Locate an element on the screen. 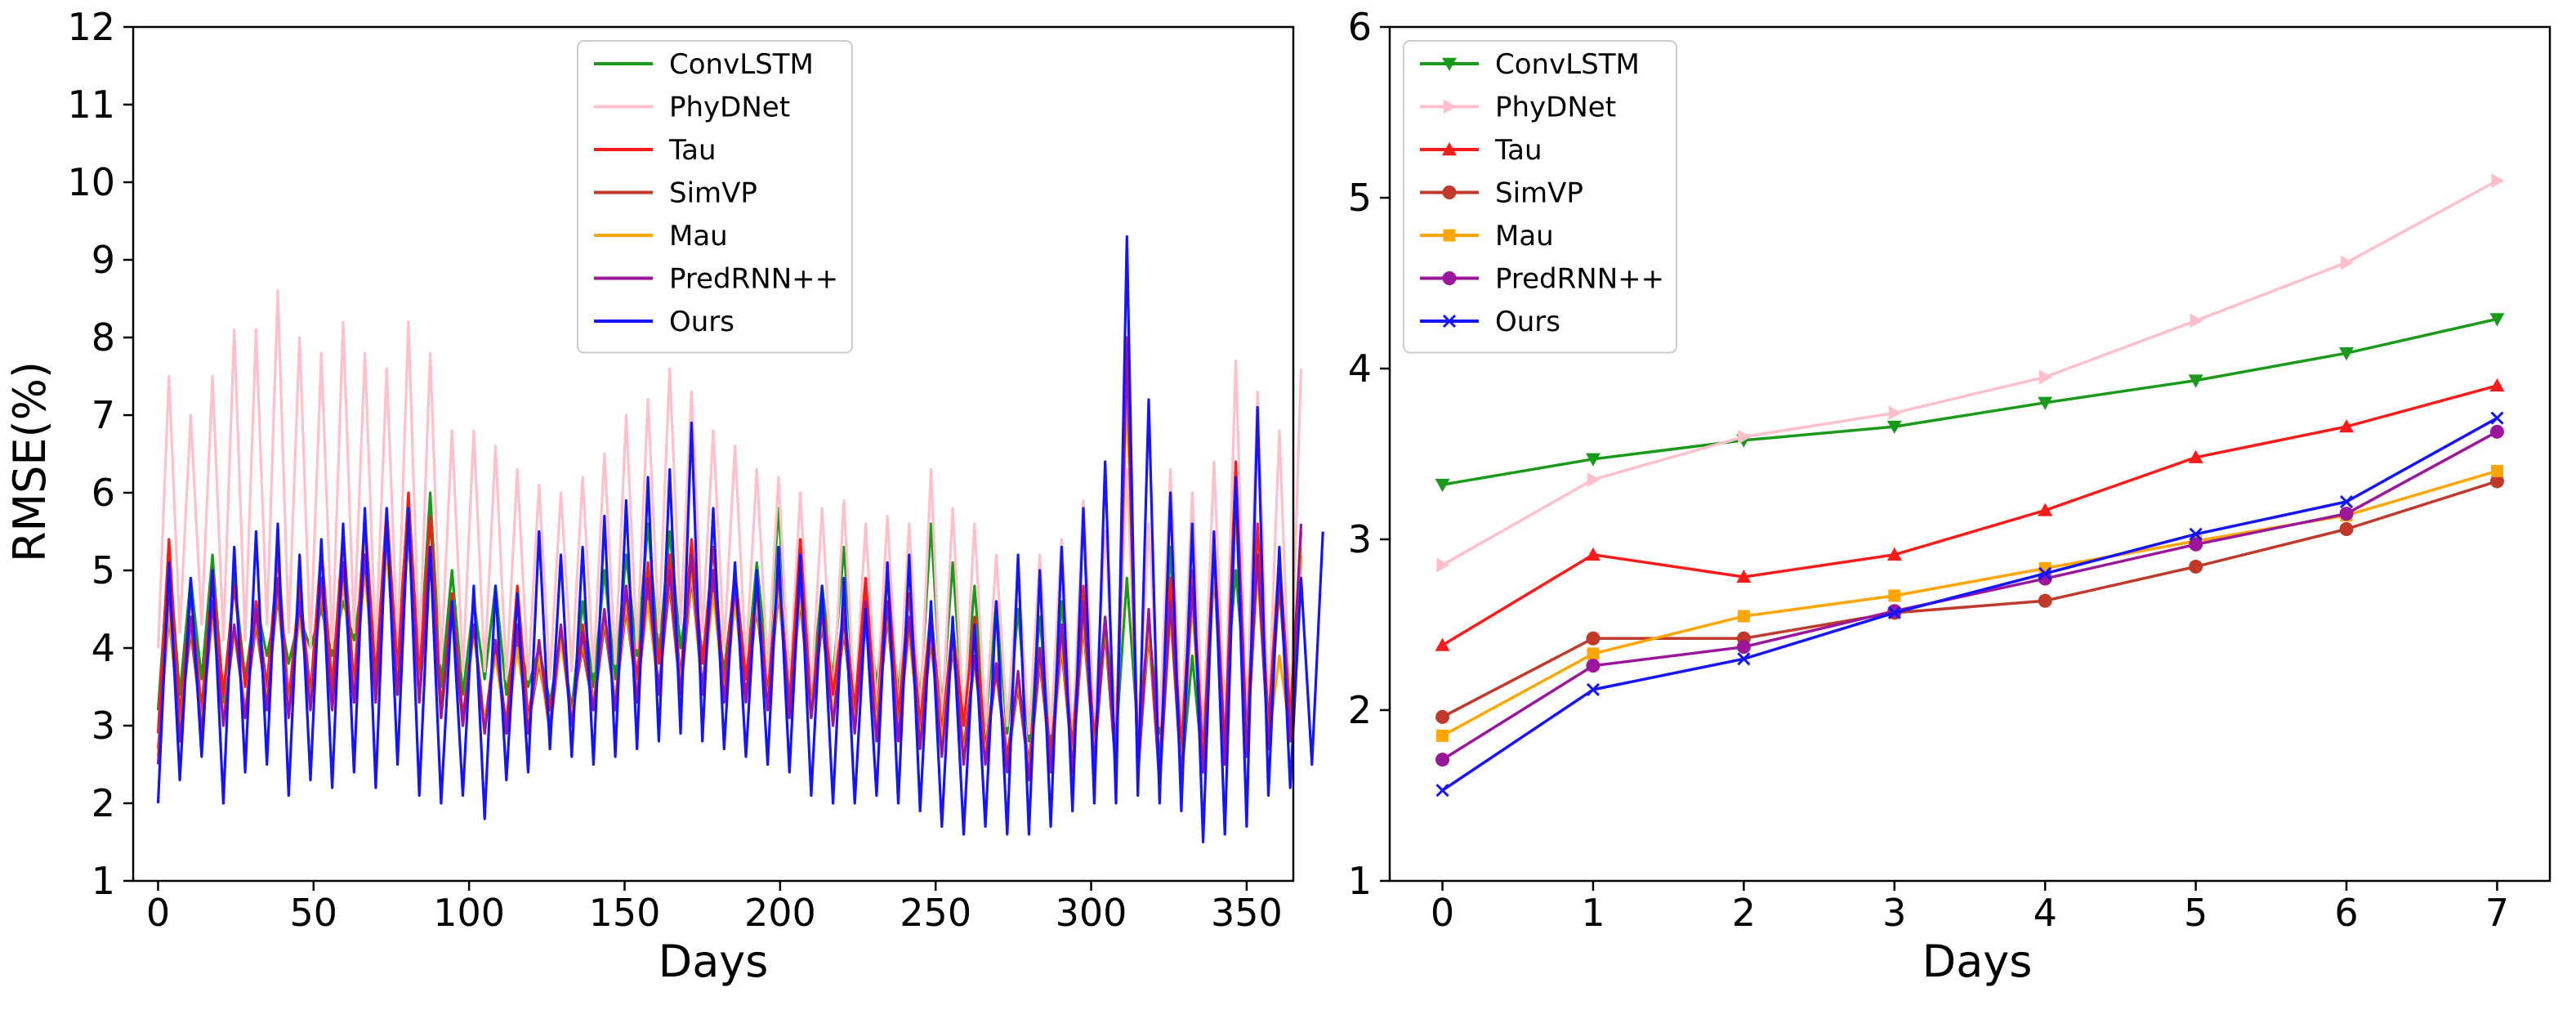  legend-marker-tau is located at coordinates (1450, 149).